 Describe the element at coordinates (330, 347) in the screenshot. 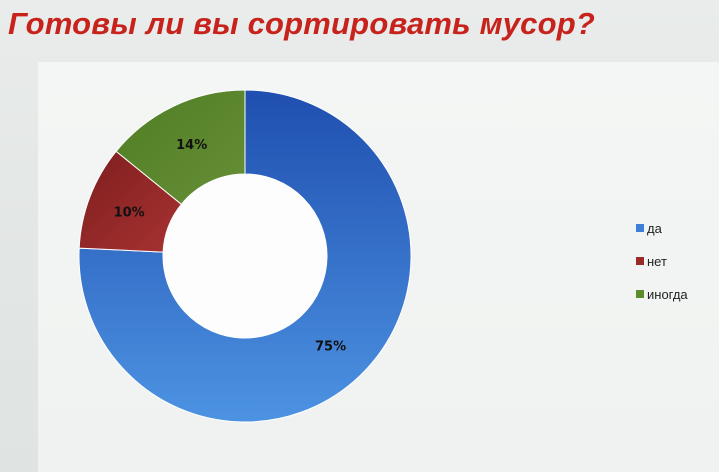

I see `data-label-da: 75%` at that location.